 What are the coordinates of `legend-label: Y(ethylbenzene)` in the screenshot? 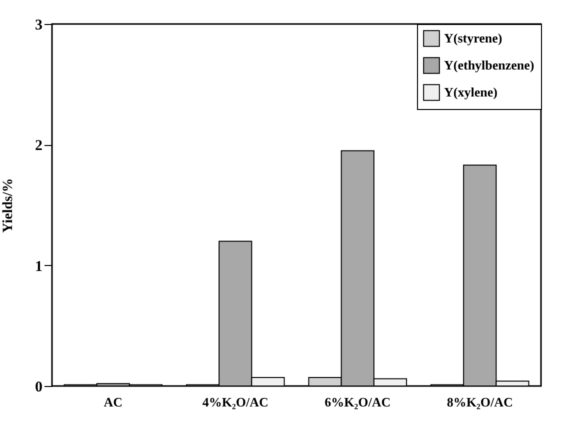 It's located at (489, 65).